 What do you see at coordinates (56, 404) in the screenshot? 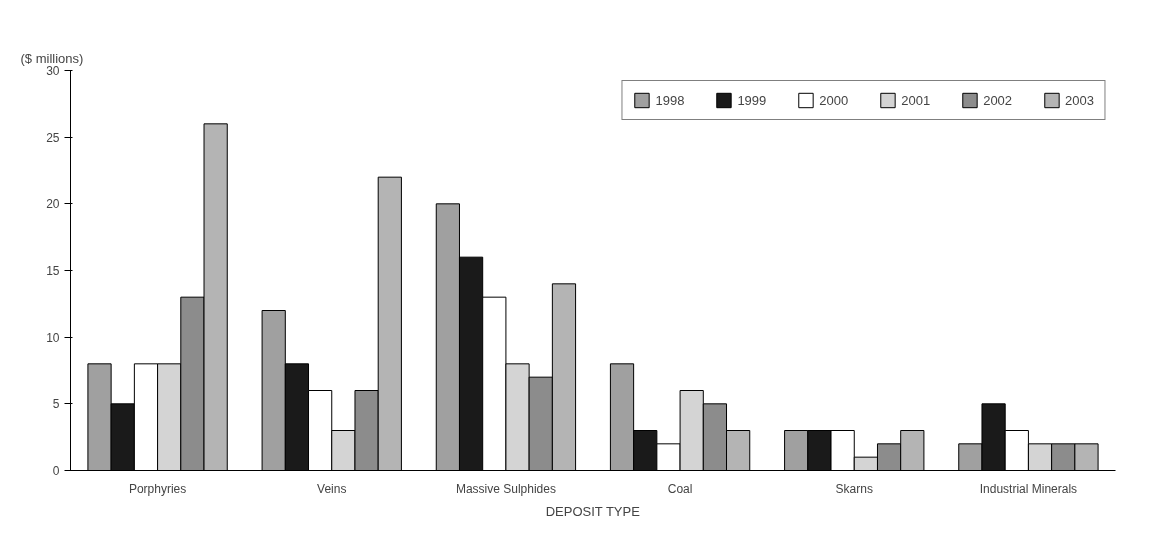
I see `y-tick-label: 5` at bounding box center [56, 404].